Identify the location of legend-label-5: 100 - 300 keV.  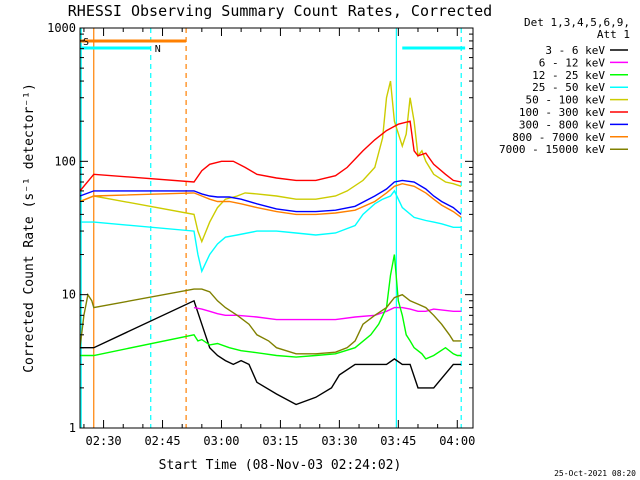
(562, 112).